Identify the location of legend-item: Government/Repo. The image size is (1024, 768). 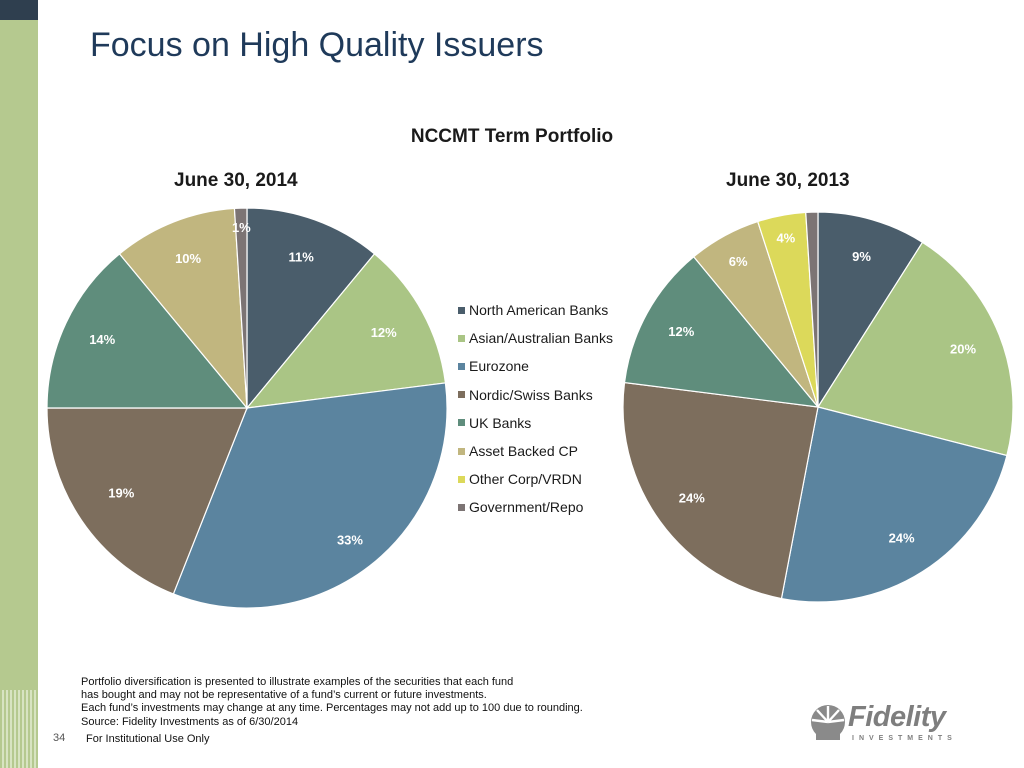
(535, 507).